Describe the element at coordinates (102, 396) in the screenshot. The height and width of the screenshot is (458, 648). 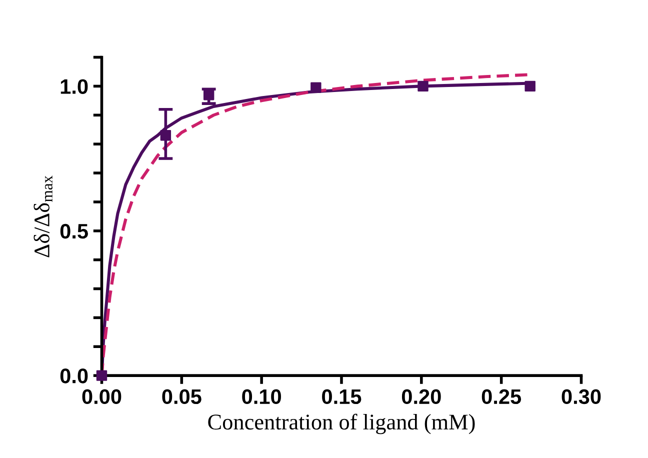
I see `x-tick-label: 0.00` at that location.